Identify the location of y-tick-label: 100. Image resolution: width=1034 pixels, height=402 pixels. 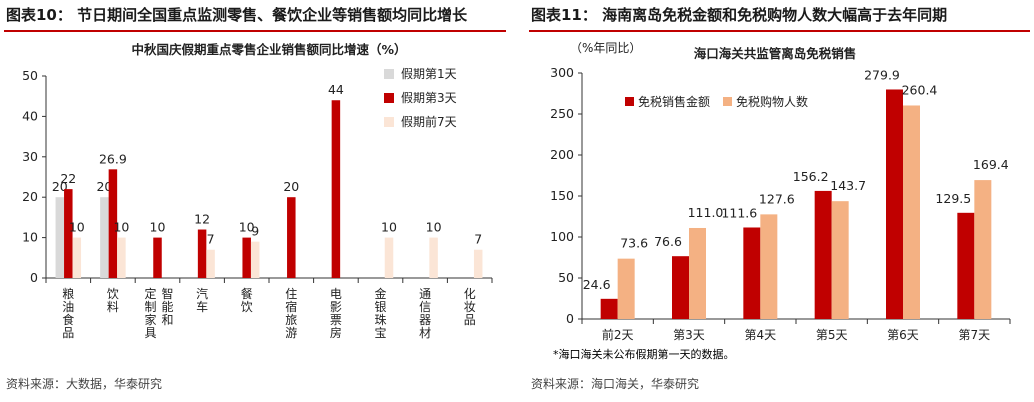
(562, 236).